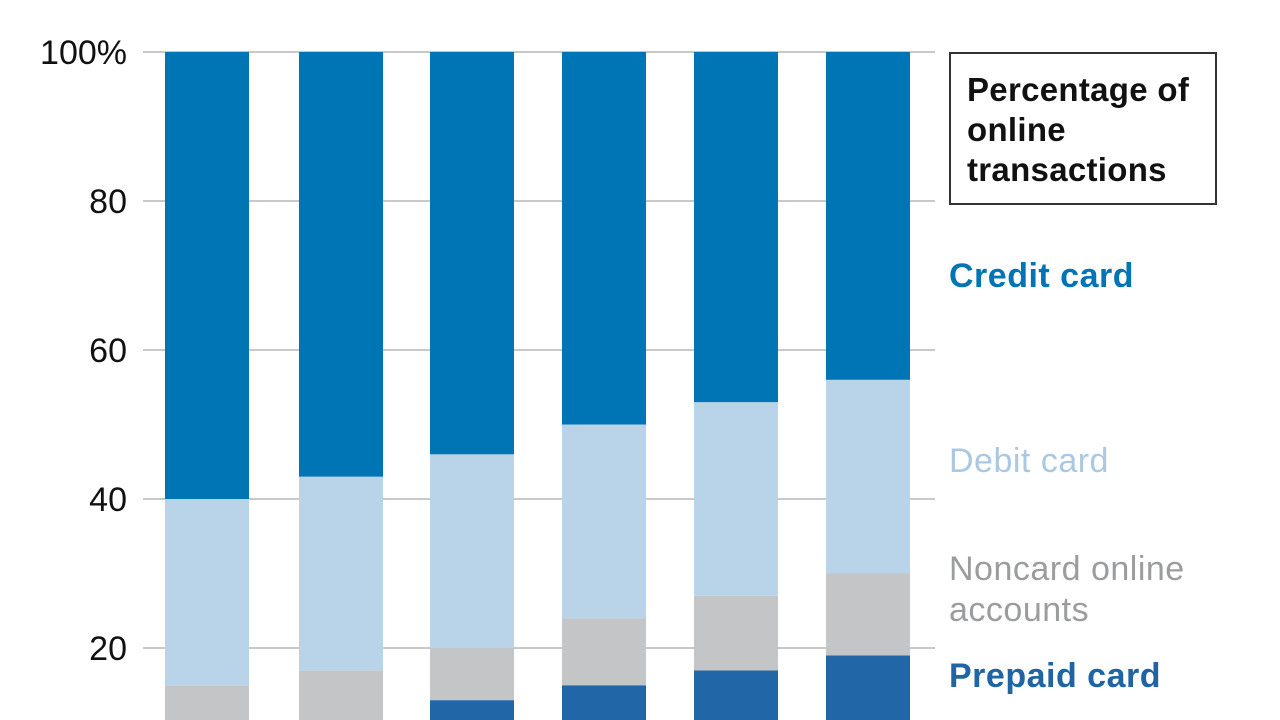 This screenshot has width=1280, height=720. What do you see at coordinates (108, 649) in the screenshot?
I see `y-tick-label: 20` at bounding box center [108, 649].